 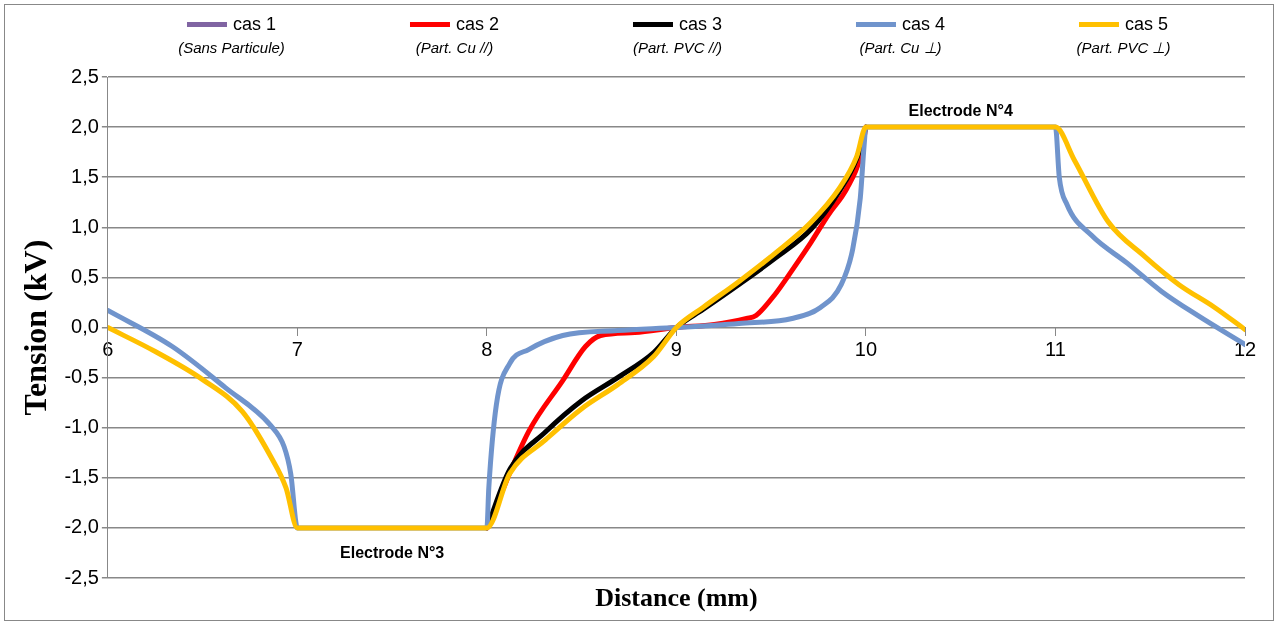 I want to click on y-tick-label: 2,5, so click(x=85, y=75).